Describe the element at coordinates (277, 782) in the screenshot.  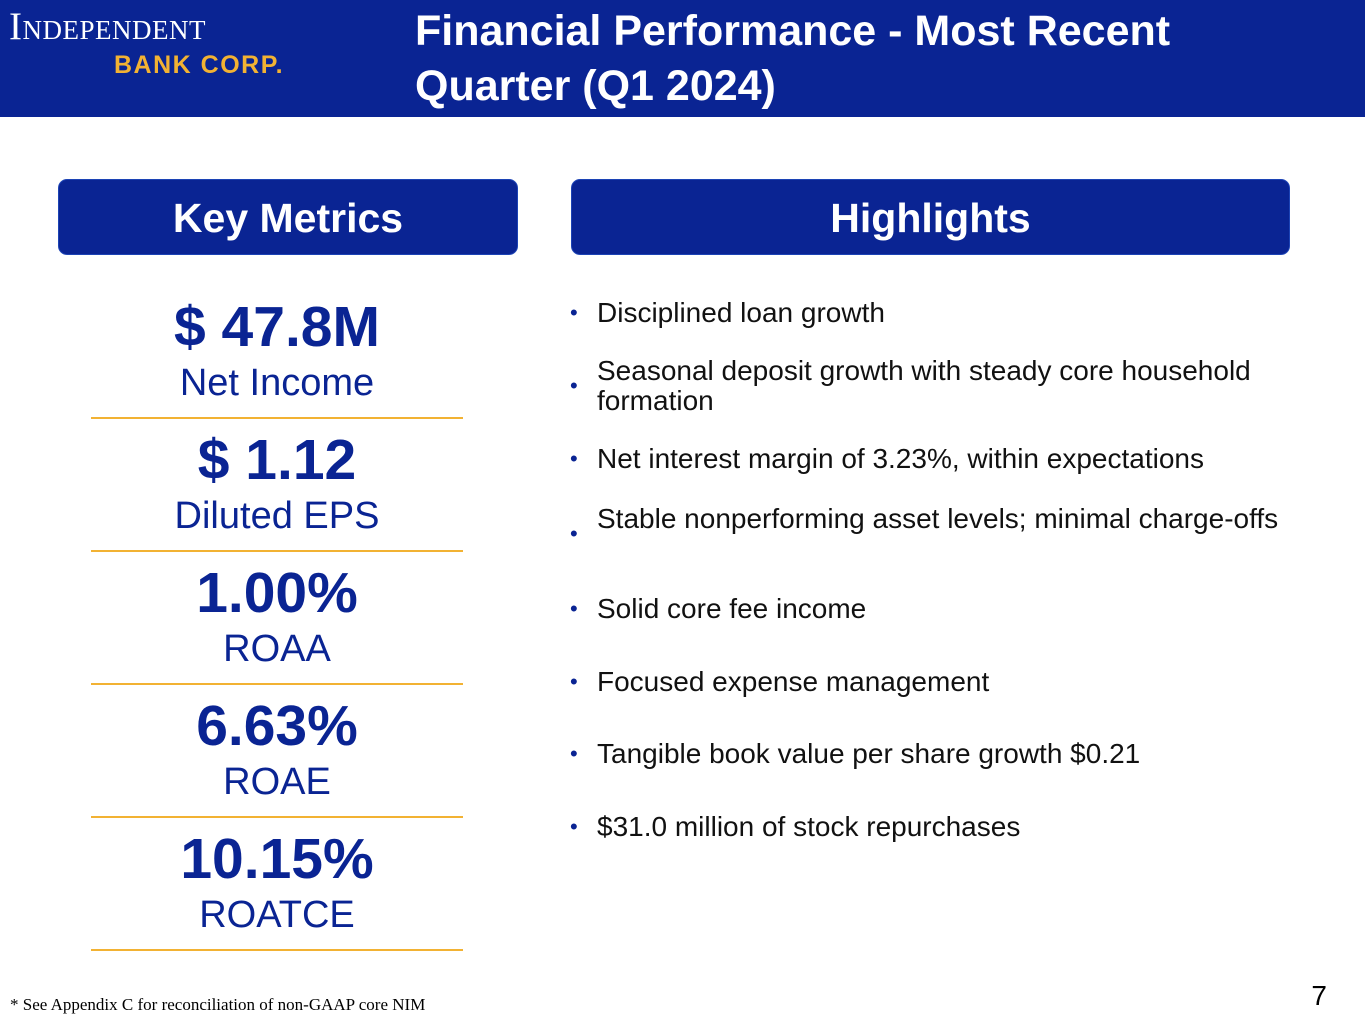
I see `metric-label: ROAE` at that location.